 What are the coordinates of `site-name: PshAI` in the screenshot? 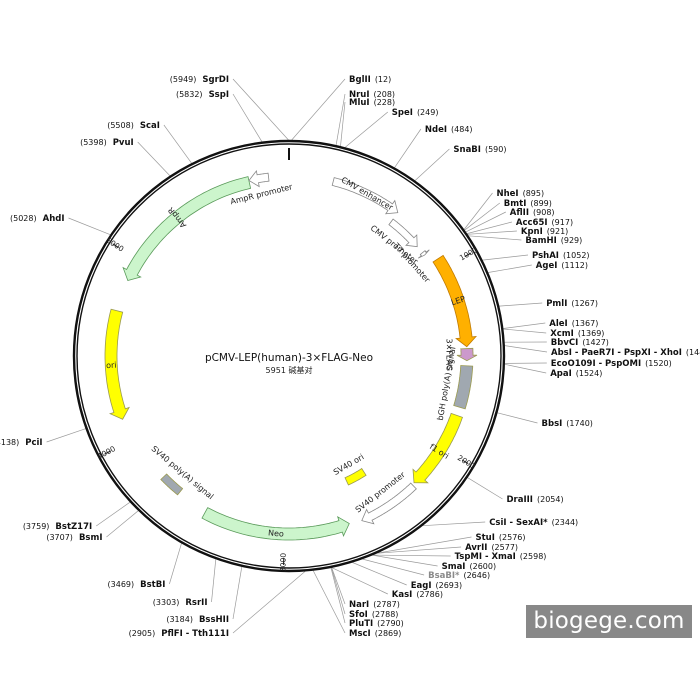 It's located at (545, 256).